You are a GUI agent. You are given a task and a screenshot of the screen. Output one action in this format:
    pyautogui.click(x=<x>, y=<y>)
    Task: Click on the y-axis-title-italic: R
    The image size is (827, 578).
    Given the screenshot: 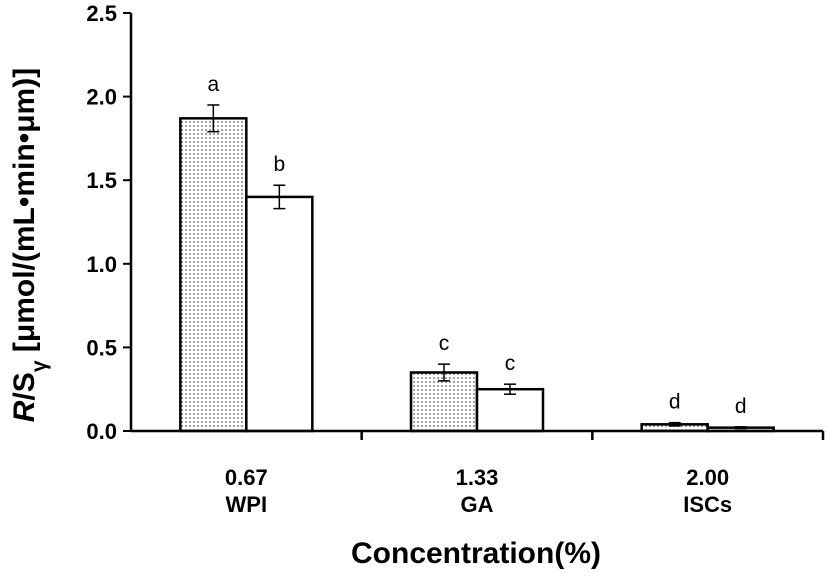 What is the action you would take?
    pyautogui.click(x=24, y=411)
    